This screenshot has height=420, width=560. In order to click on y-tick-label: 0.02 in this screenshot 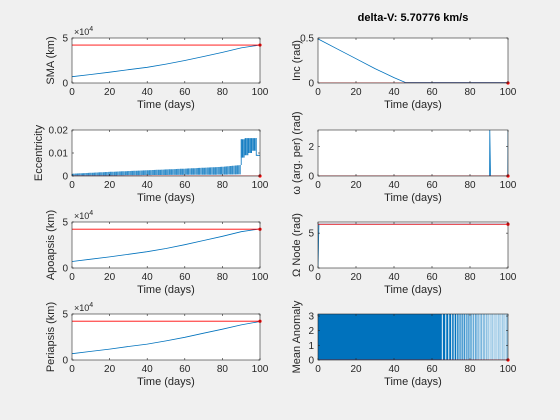, I will do `click(59, 131)`.